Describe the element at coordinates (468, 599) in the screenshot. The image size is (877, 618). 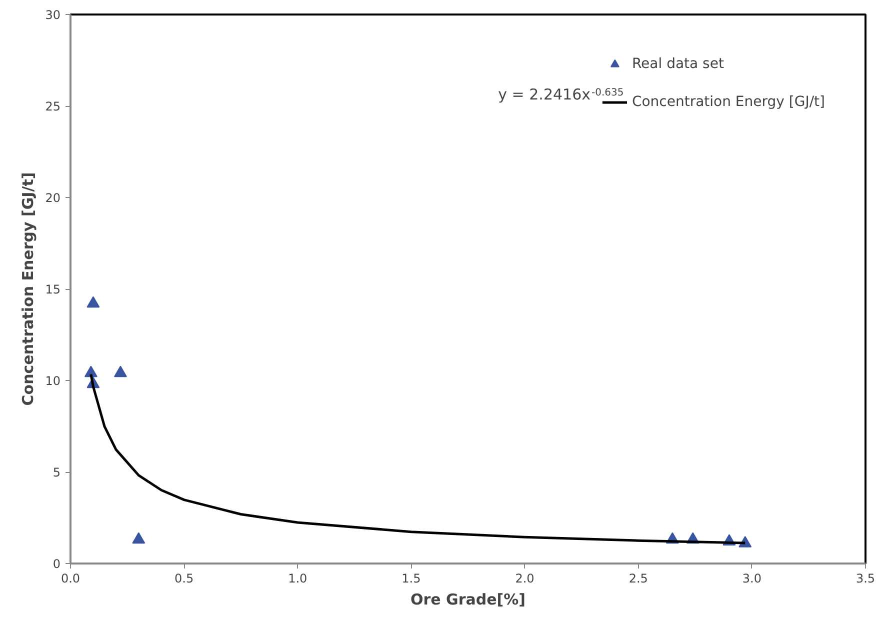
I see `x-axis-title: Ore Grade[%]` at that location.